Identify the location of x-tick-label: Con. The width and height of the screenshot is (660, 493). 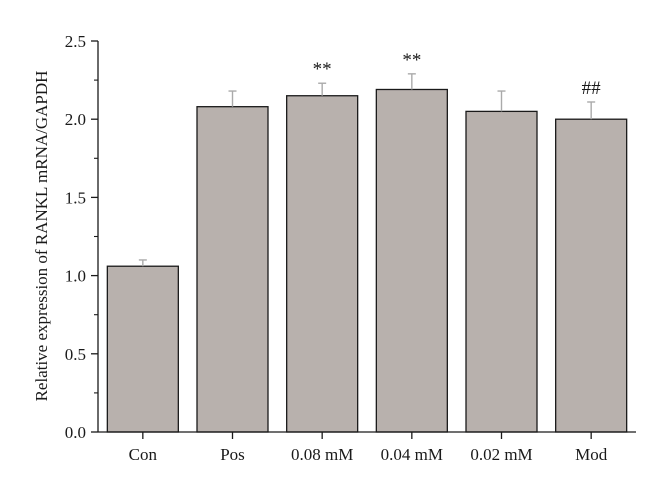
(143, 454).